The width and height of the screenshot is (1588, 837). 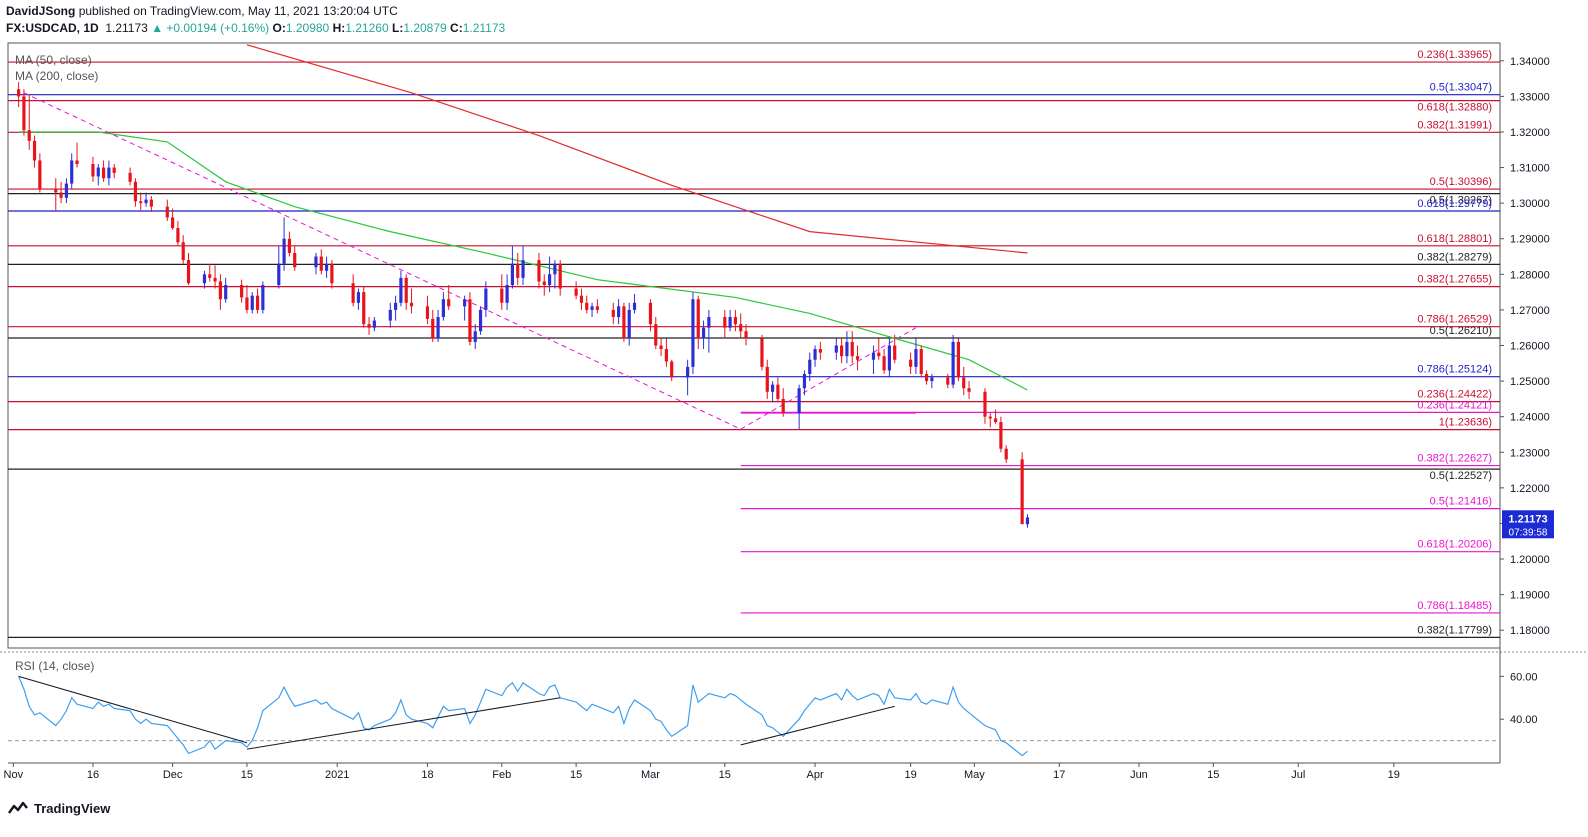 I want to click on fib-level-label: 0.5(1.33047), so click(x=1461, y=88).